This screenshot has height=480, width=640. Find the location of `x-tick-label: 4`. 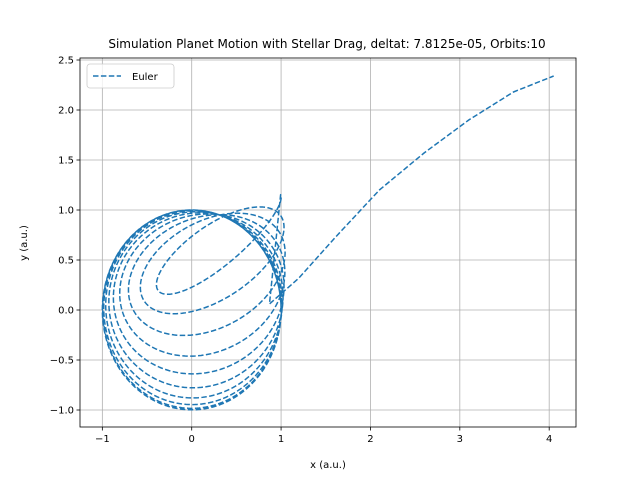

x-tick-label: 4 is located at coordinates (549, 439).